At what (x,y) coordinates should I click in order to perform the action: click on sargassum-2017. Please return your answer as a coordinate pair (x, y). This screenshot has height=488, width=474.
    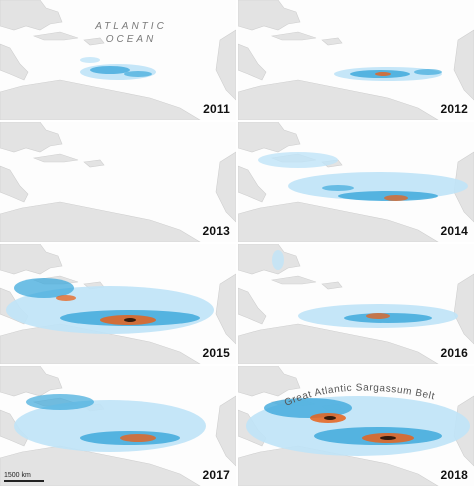
    Looking at the image, I should click on (110, 423).